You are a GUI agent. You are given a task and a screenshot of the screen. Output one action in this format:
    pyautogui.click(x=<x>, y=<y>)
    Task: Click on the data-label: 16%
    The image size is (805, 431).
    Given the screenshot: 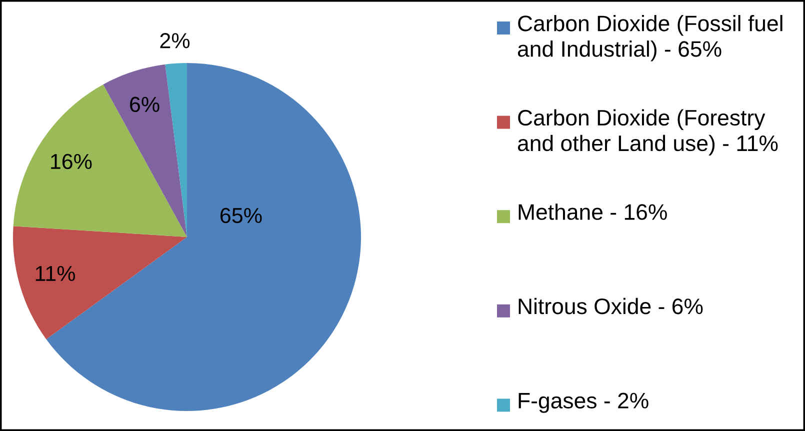 What is the action you would take?
    pyautogui.click(x=71, y=162)
    